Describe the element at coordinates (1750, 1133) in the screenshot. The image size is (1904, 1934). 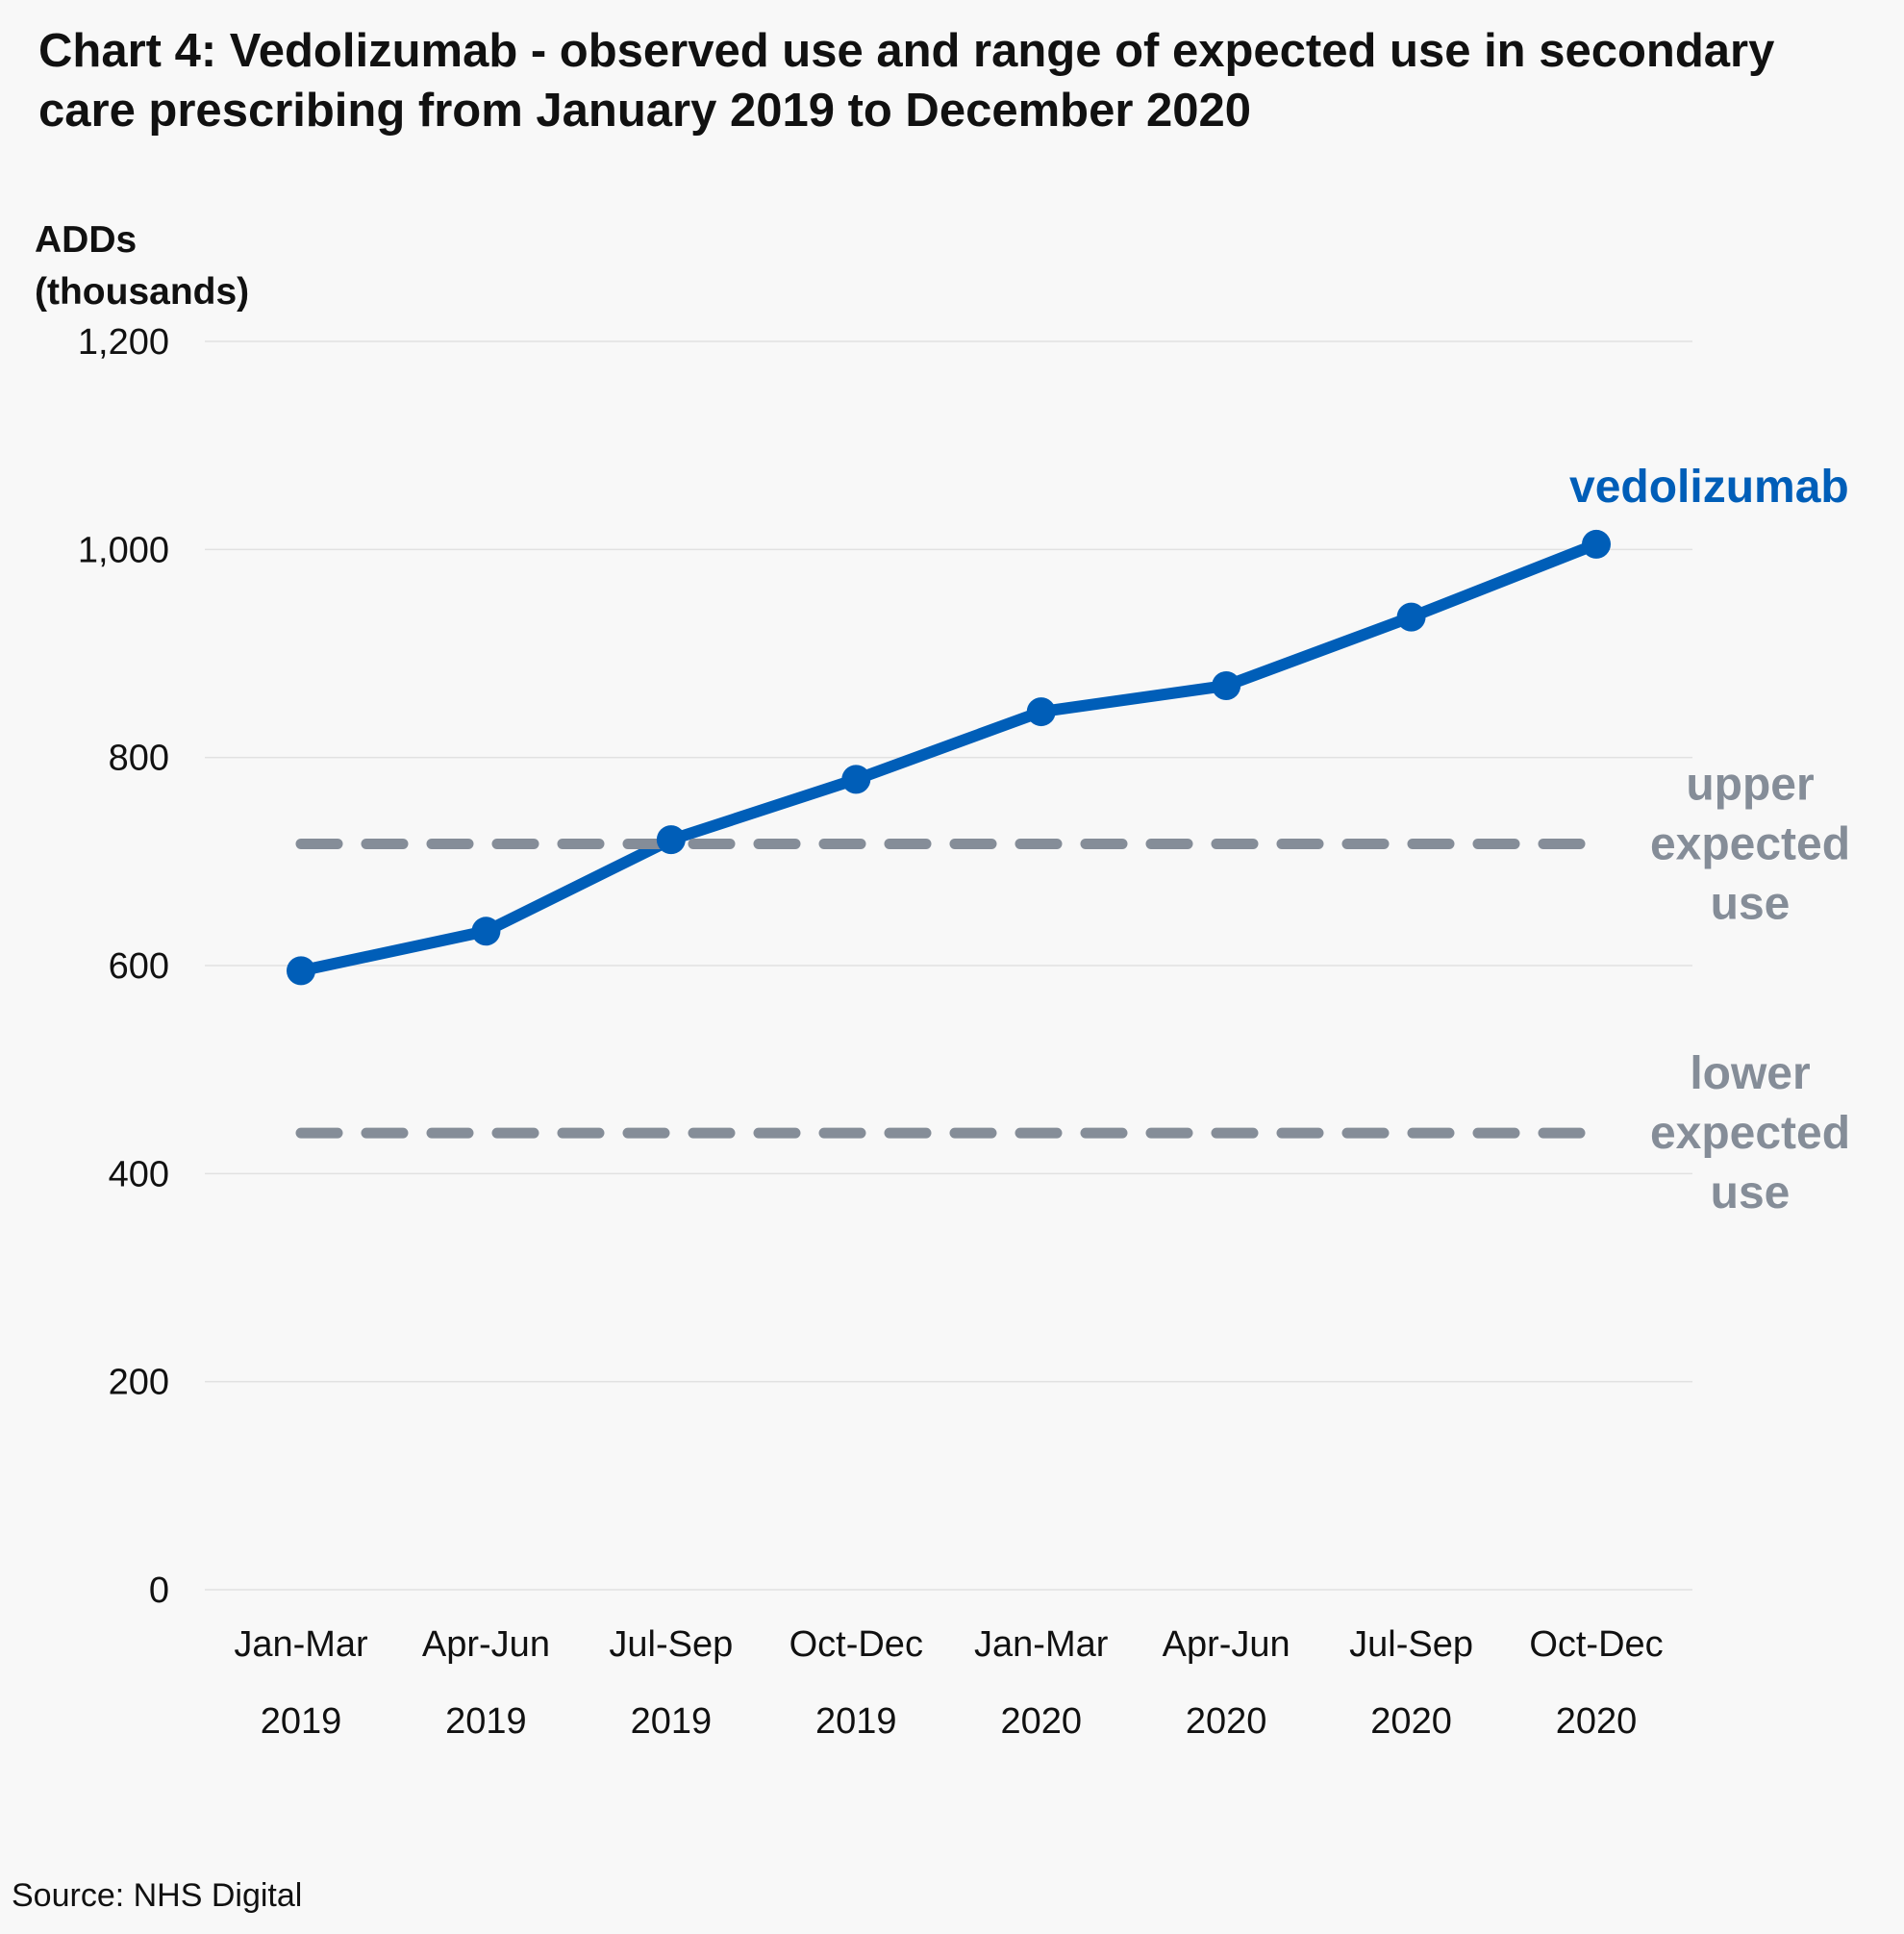
I see `lower-expected-use-label: expected` at that location.